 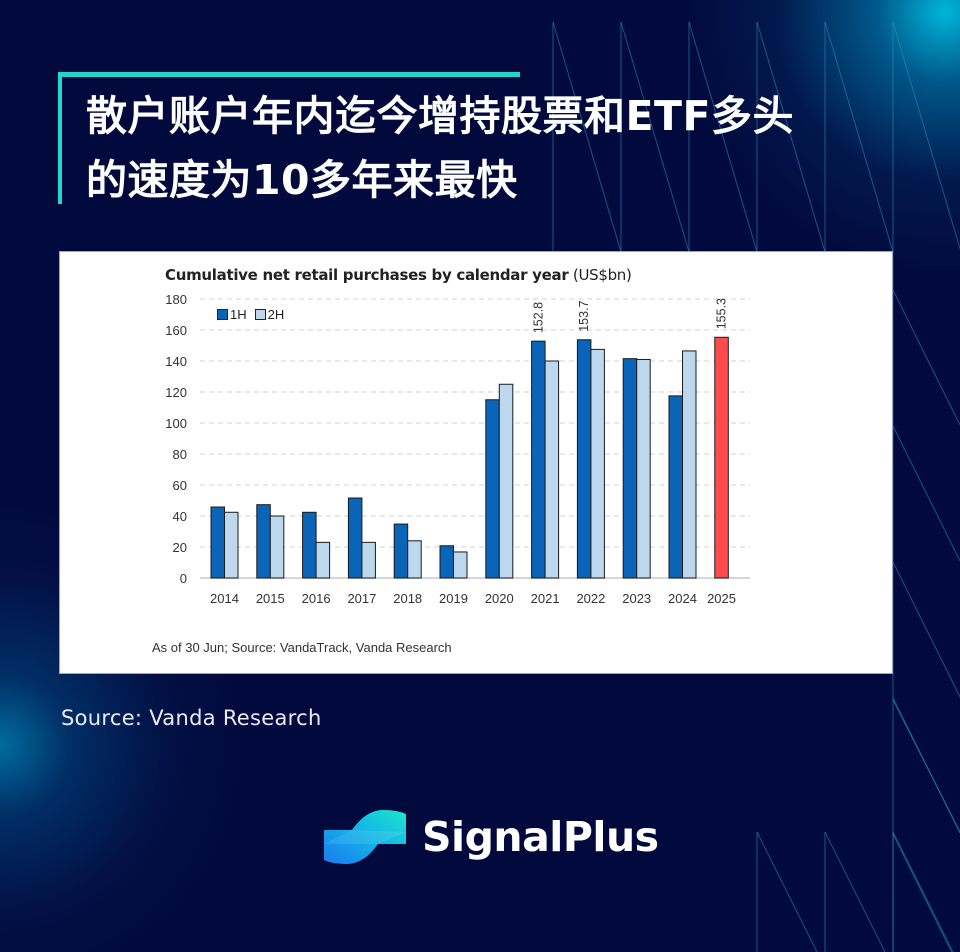 I want to click on svg-text: 2019, so click(x=453, y=598).